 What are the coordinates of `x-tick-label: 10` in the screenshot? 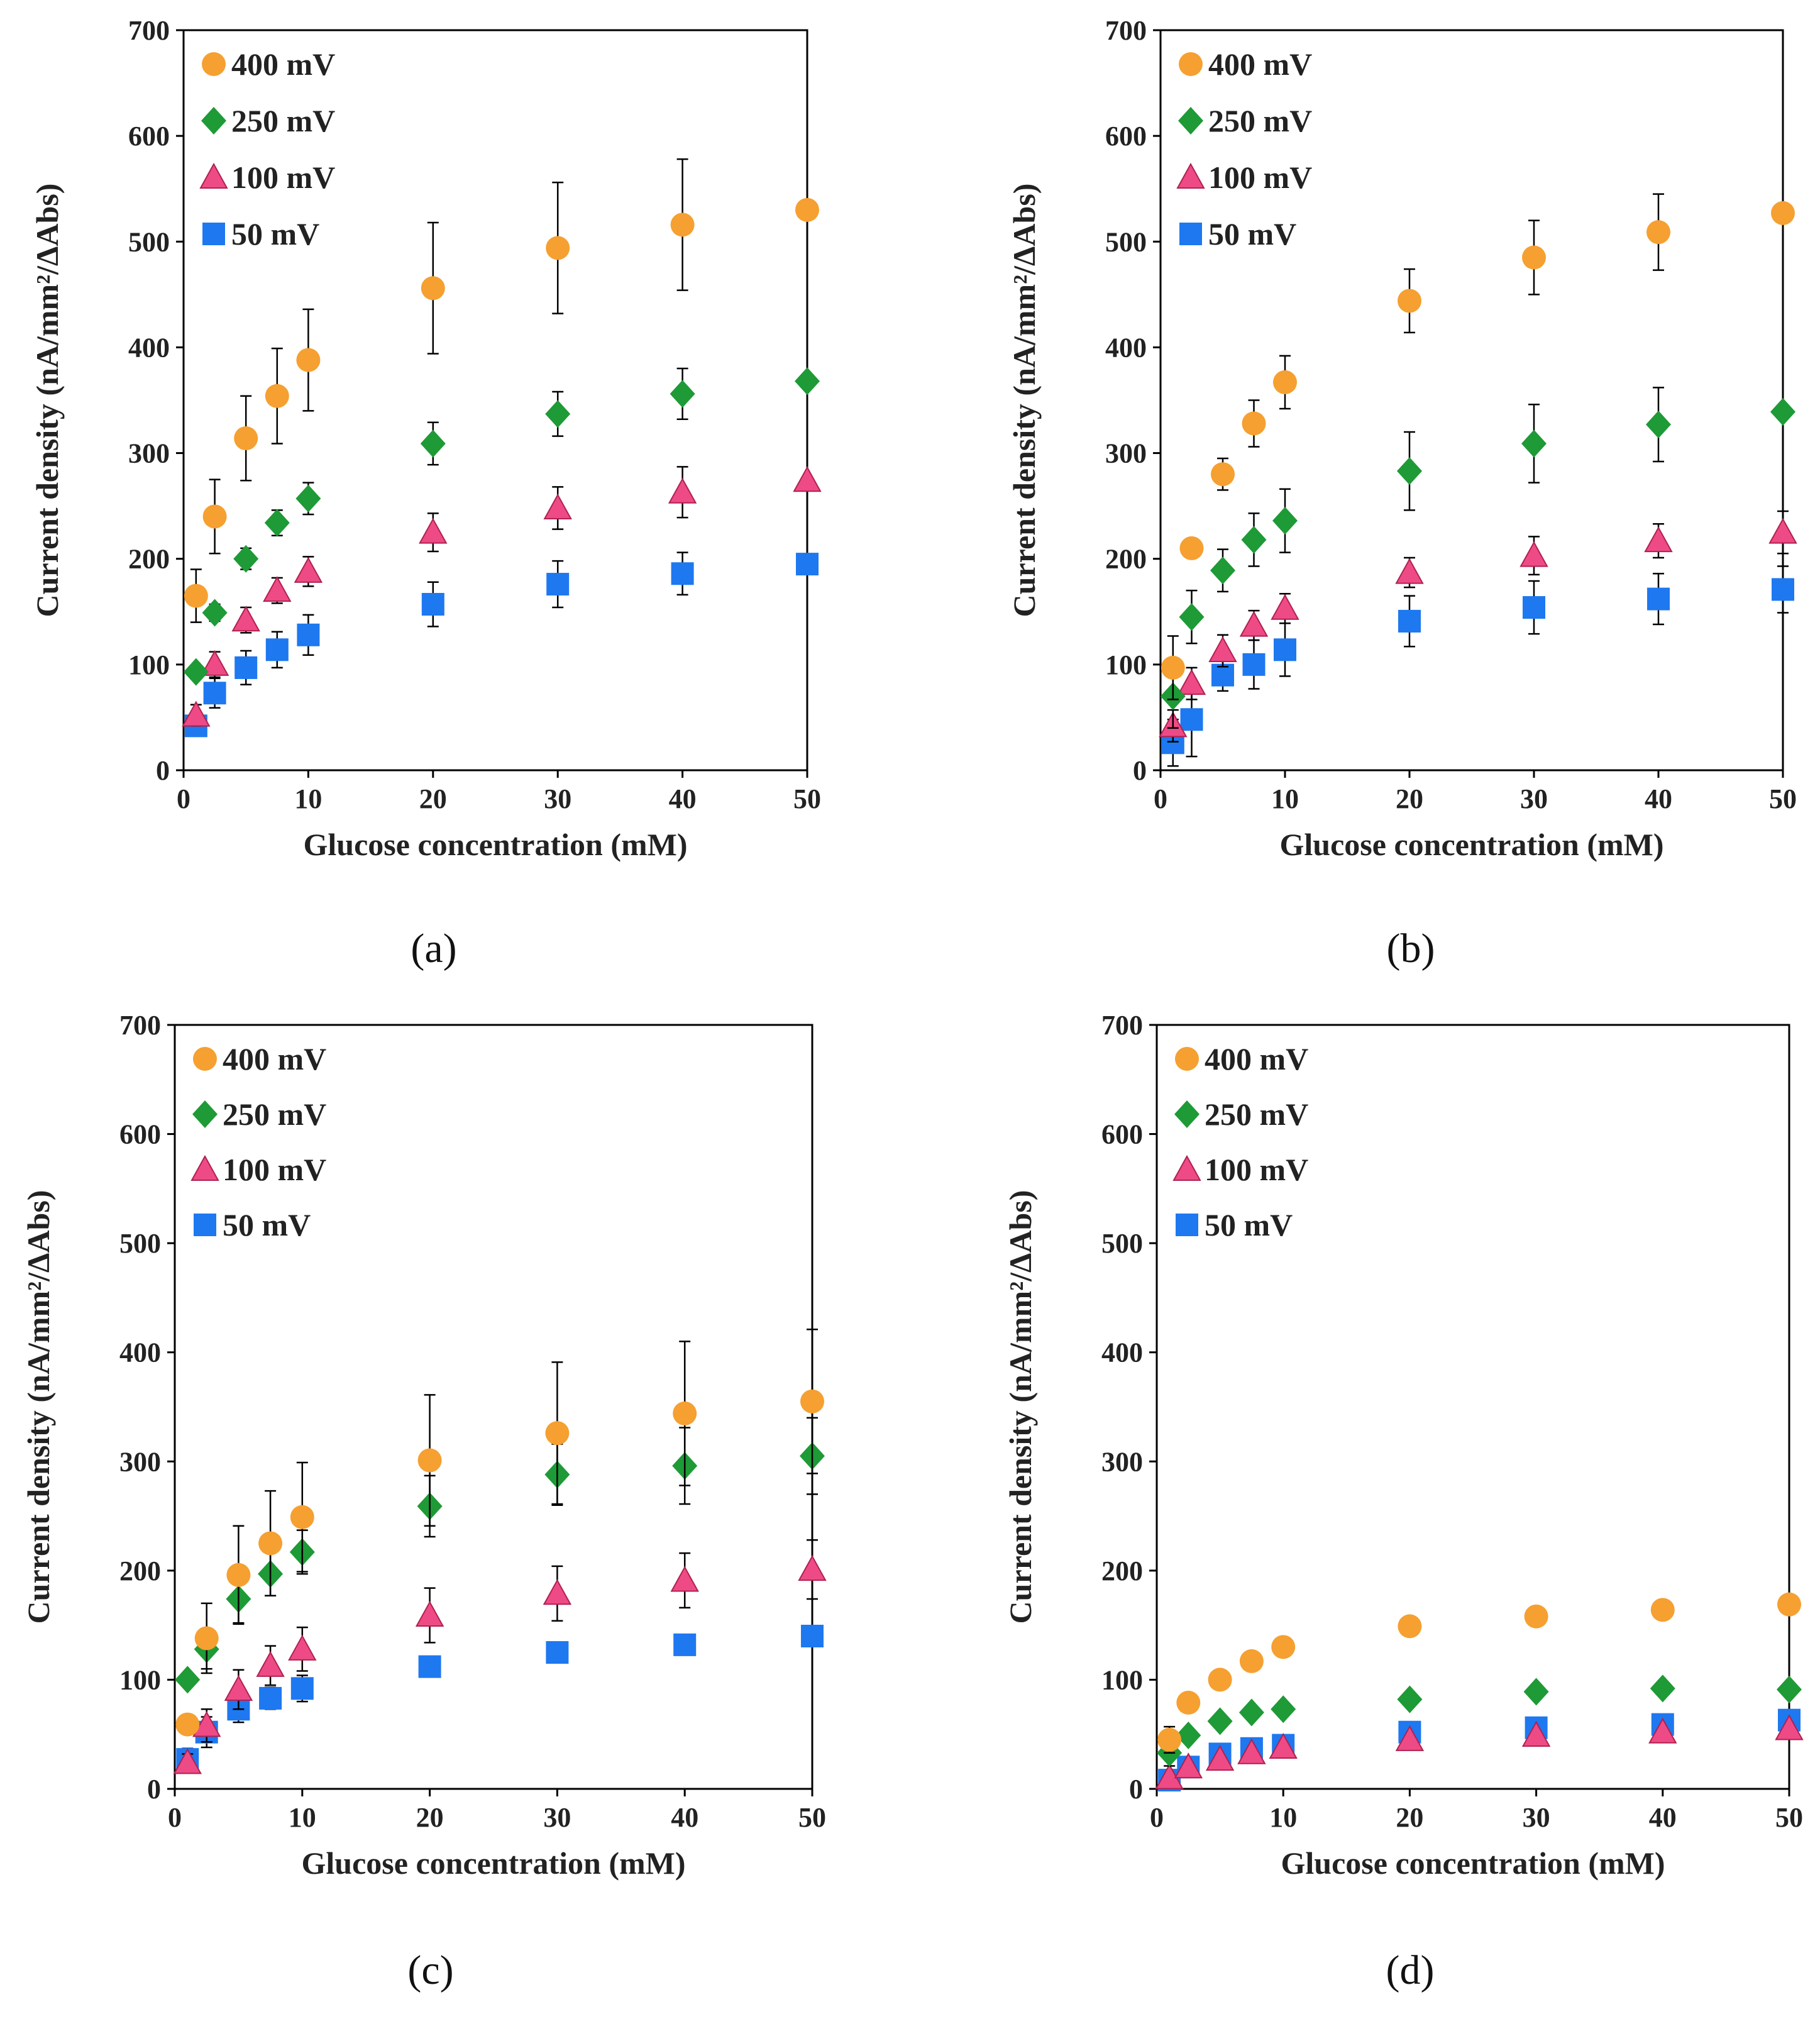 It's located at (1283, 1817).